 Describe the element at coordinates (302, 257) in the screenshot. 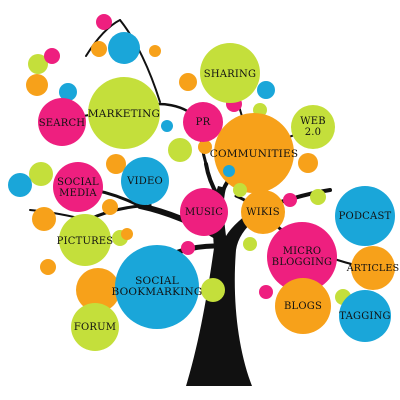

I see `micro-blogging-bubble` at that location.